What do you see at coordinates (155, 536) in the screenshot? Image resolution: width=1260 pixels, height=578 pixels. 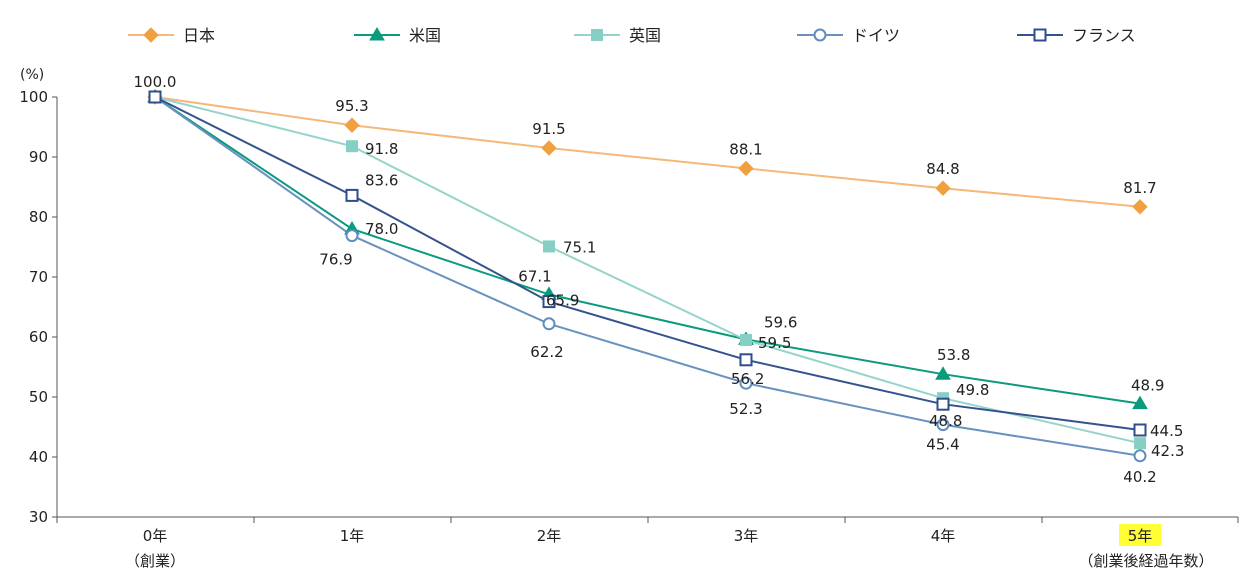 I see `x-tick-label: 0年` at bounding box center [155, 536].